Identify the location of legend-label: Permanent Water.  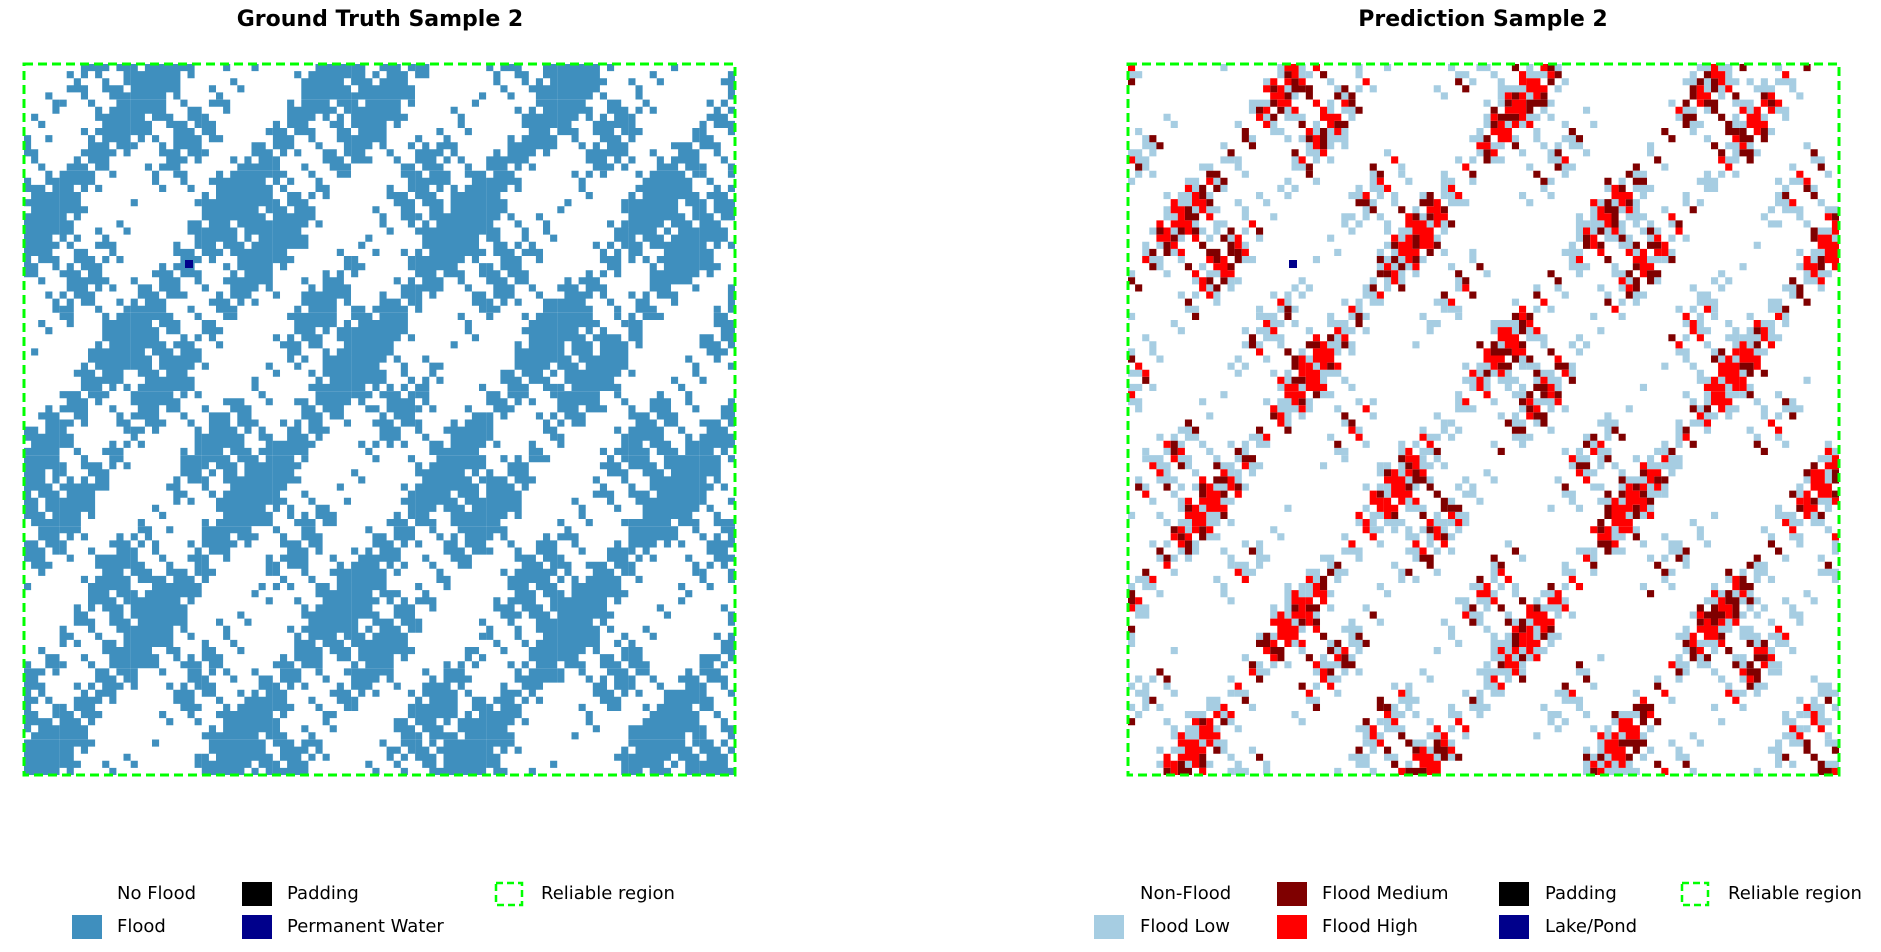
(365, 926).